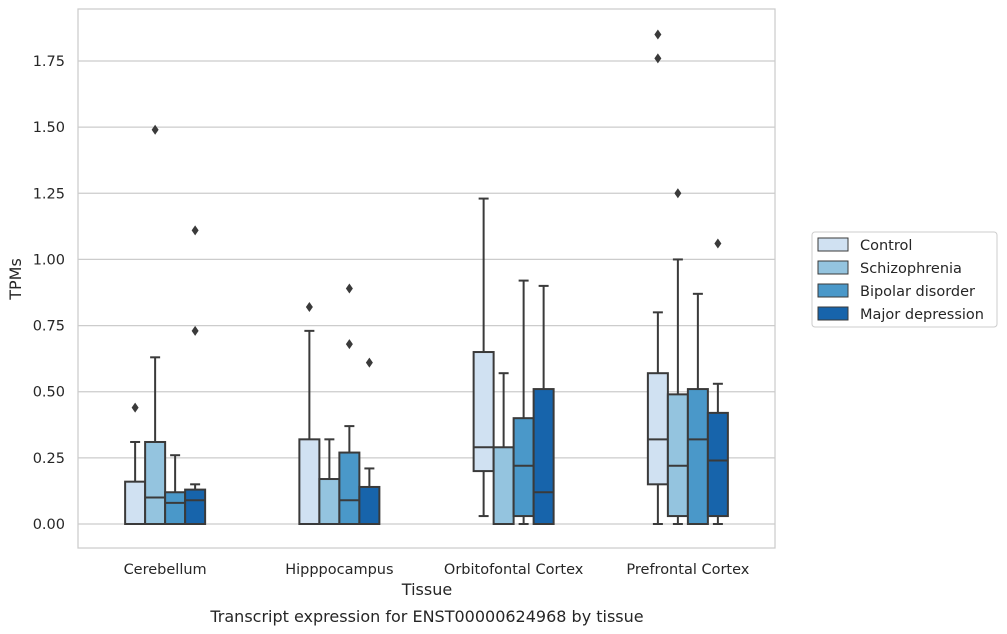  I want to click on y-tick-label: 0.00, so click(49, 525).